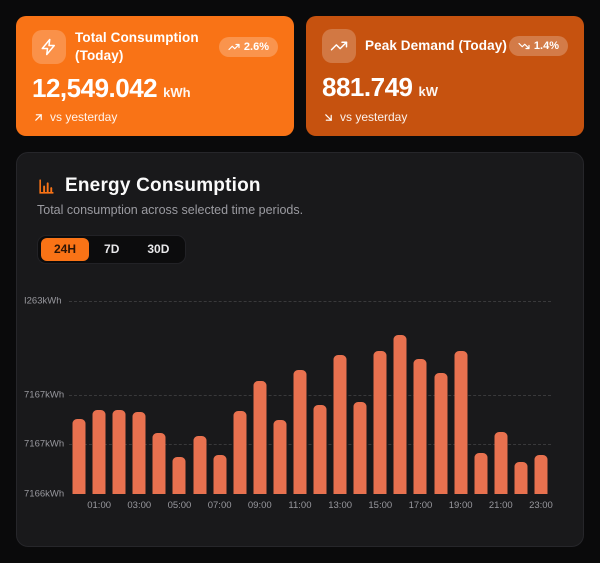  What do you see at coordinates (119, 452) in the screenshot?
I see `bar-02:00` at bounding box center [119, 452].